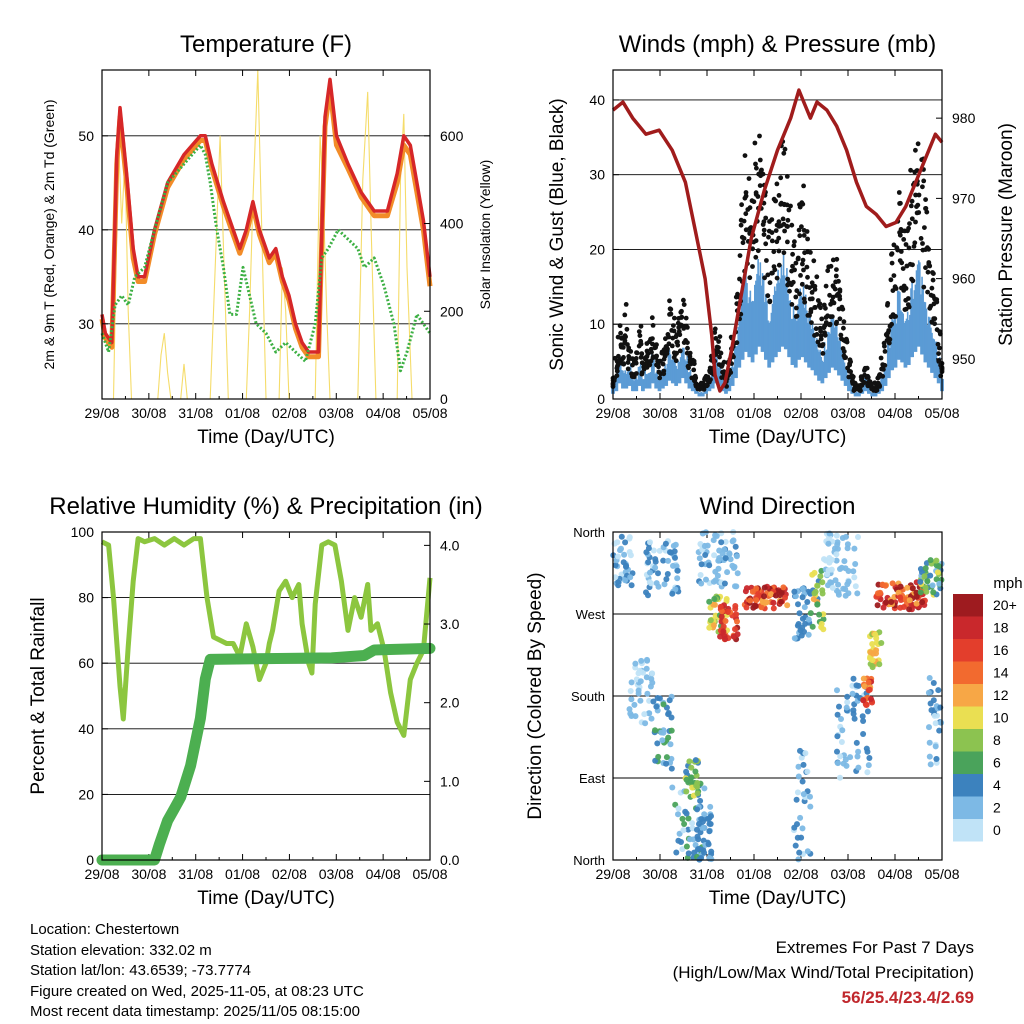 The image size is (1024, 1024). I want to click on plot-area, so click(266, 234).